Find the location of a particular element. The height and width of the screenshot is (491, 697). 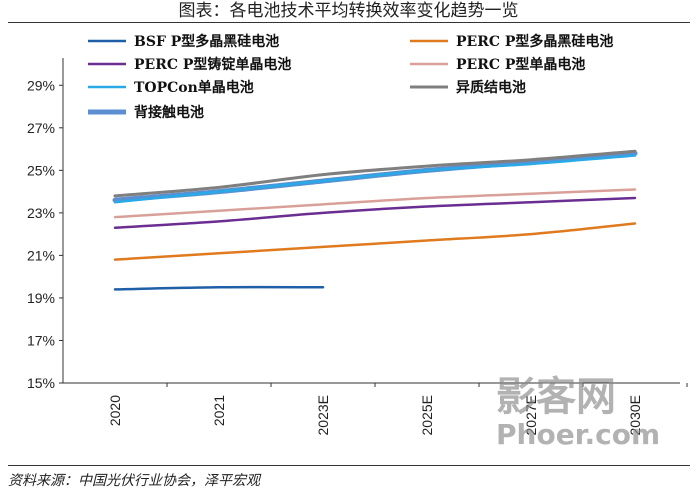

title-divider is located at coordinates (349, 22).